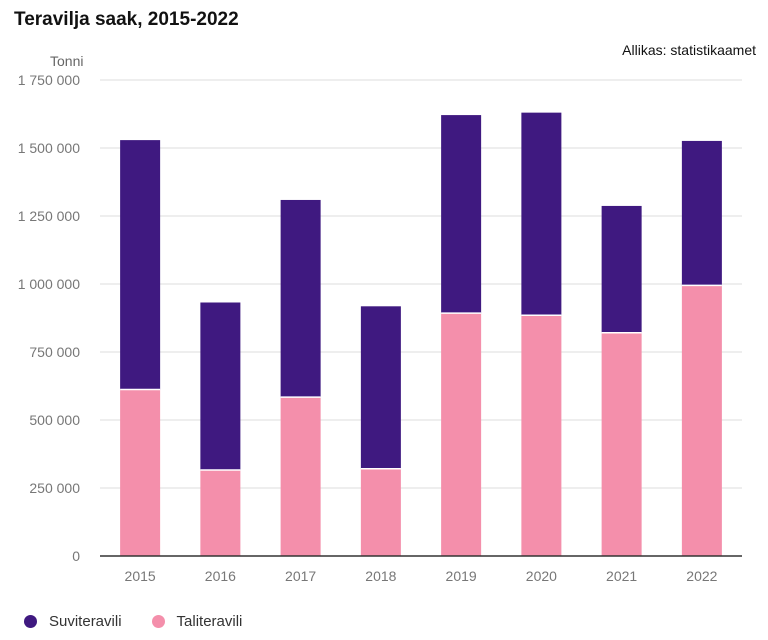 The height and width of the screenshot is (640, 768). What do you see at coordinates (621, 444) in the screenshot?
I see `bar-taliteravili-2021` at bounding box center [621, 444].